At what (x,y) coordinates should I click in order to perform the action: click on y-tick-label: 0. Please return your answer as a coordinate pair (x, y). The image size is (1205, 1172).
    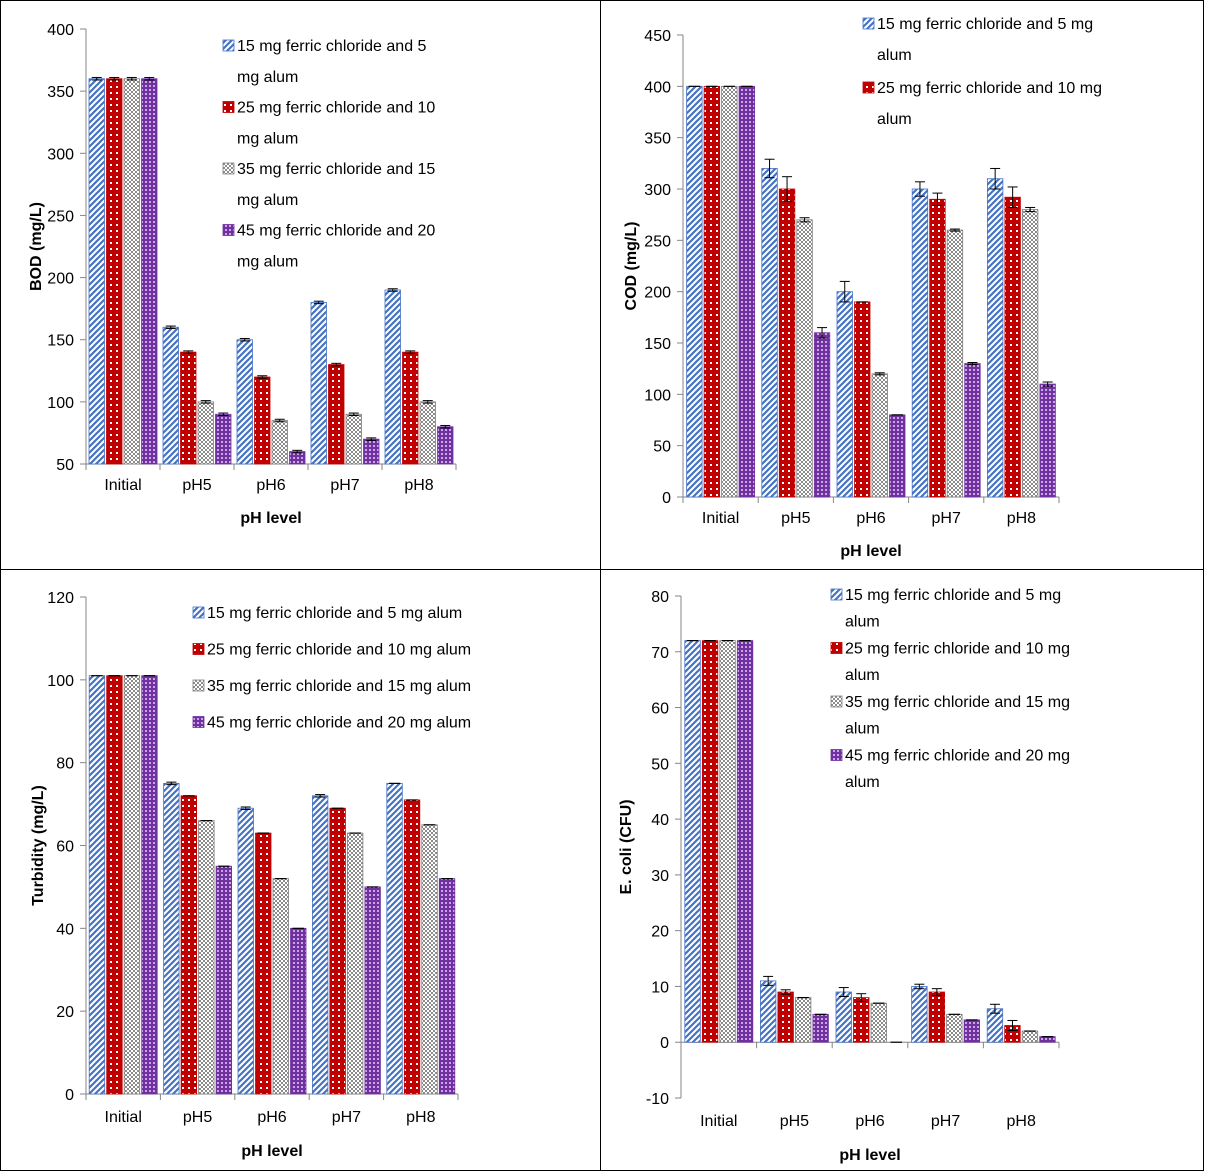
    Looking at the image, I should click on (664, 1043).